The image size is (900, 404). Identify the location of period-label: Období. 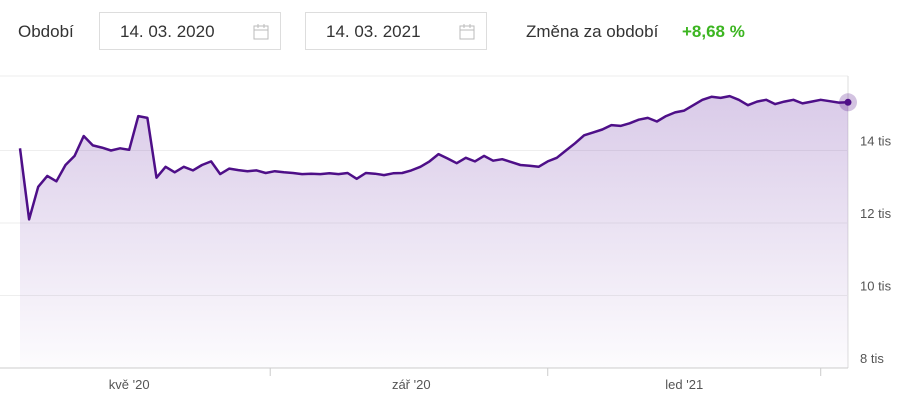
(46, 31).